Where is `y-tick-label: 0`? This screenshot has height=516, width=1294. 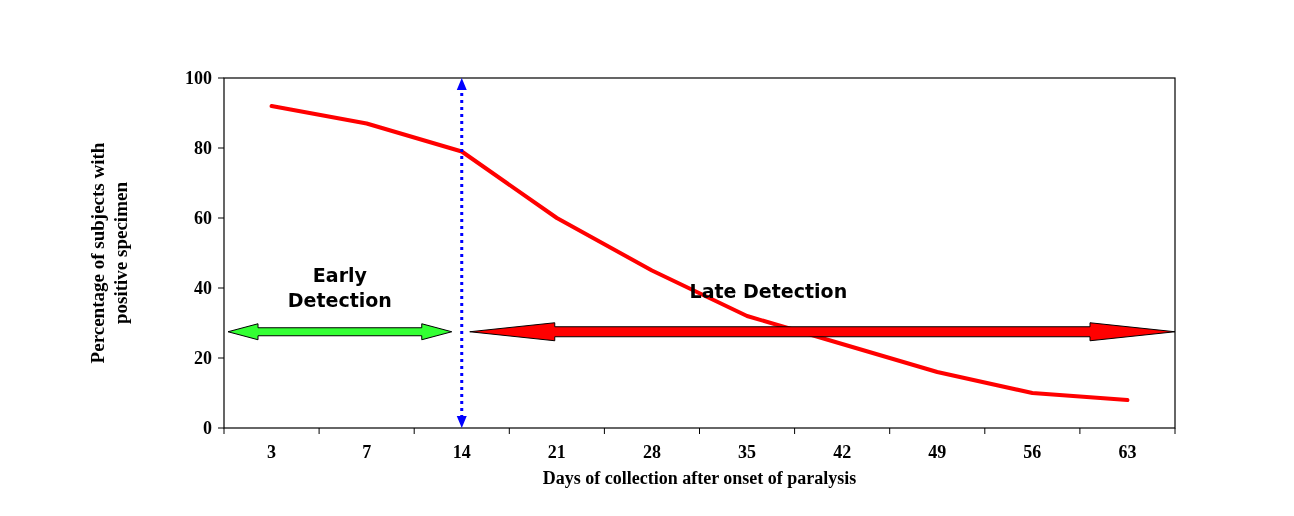 y-tick-label: 0 is located at coordinates (207, 428).